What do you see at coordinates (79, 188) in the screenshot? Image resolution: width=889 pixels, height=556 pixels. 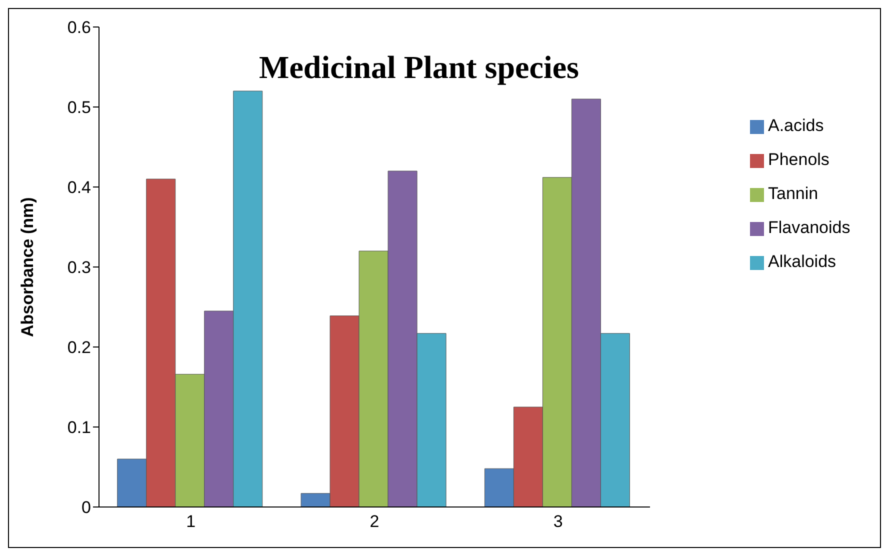 I see `y-tick-label: 0.4` at bounding box center [79, 188].